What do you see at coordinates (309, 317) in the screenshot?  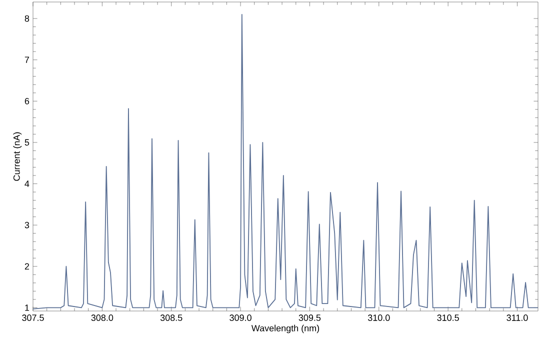 I see `x-tick-label: 309.5` at bounding box center [309, 317].